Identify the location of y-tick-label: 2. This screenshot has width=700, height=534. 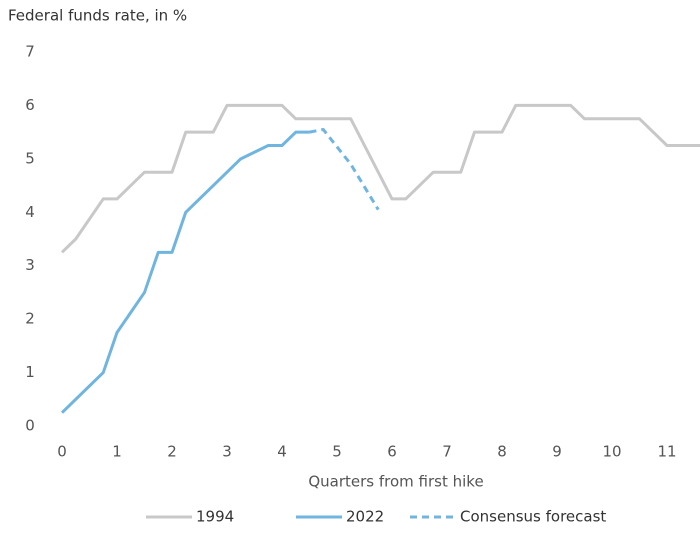
(30, 319).